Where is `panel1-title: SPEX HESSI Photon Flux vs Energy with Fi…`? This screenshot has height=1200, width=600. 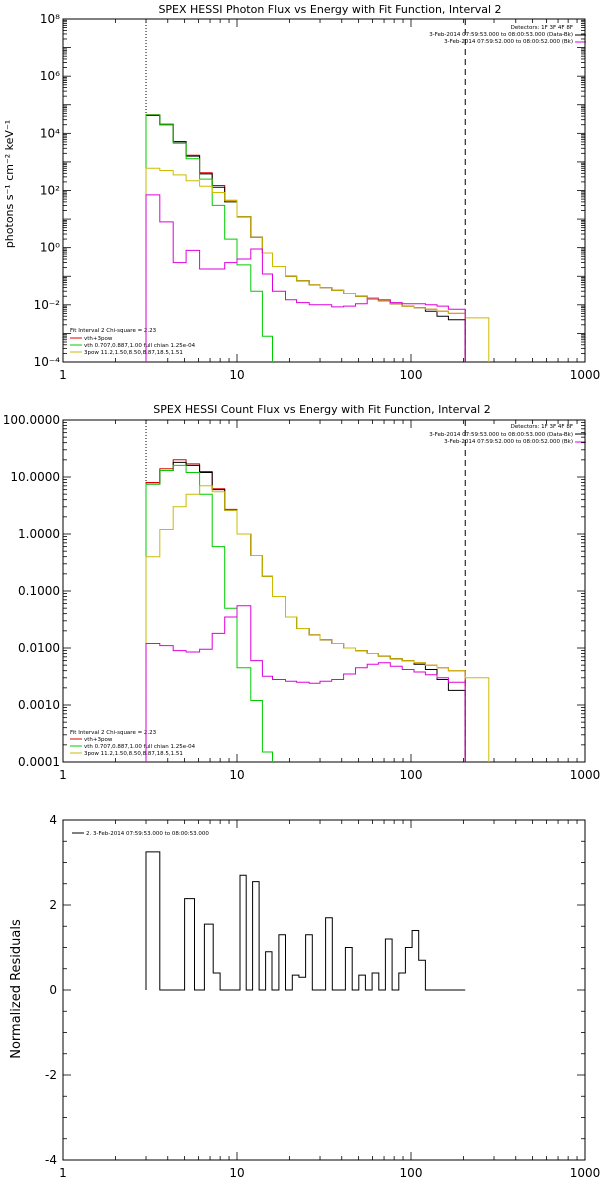
panel1-title: SPEX HESSI Photon Flux vs Energy with Fi… is located at coordinates (329, 9).